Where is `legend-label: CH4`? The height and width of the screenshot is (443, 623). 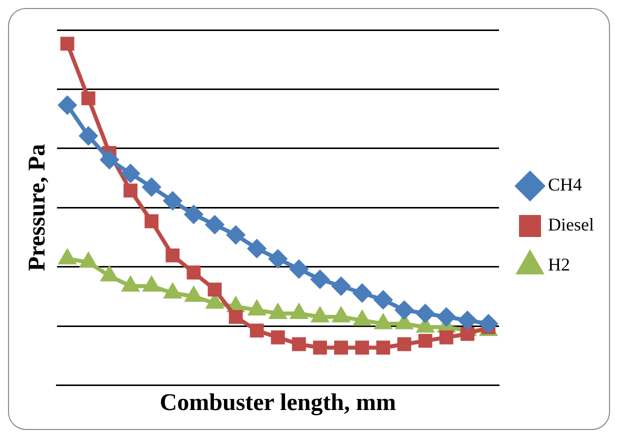 legend-label: CH4 is located at coordinates (565, 184).